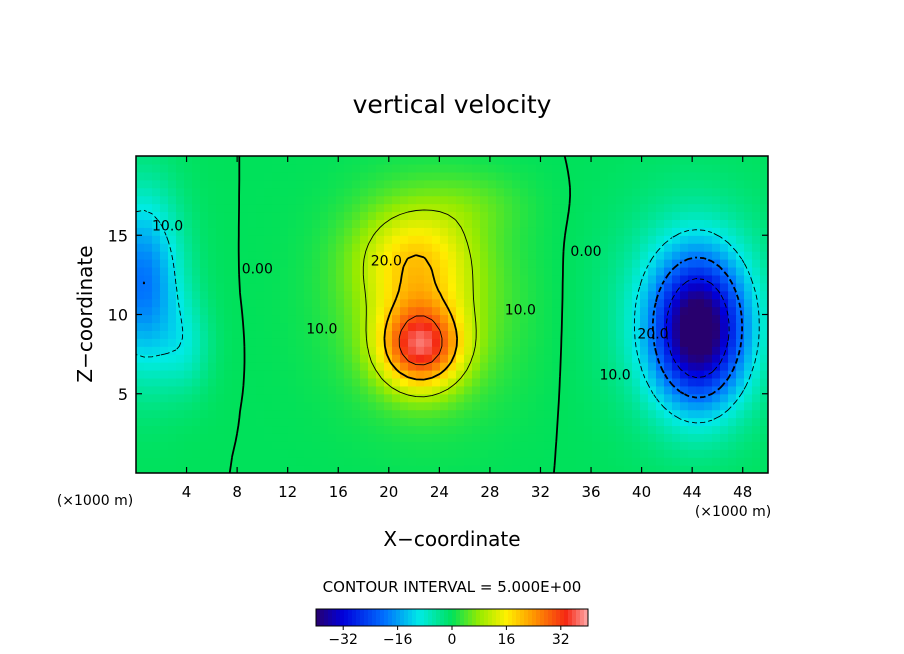  Describe the element at coordinates (540, 492) in the screenshot. I see `x-tick-label: 32` at that location.